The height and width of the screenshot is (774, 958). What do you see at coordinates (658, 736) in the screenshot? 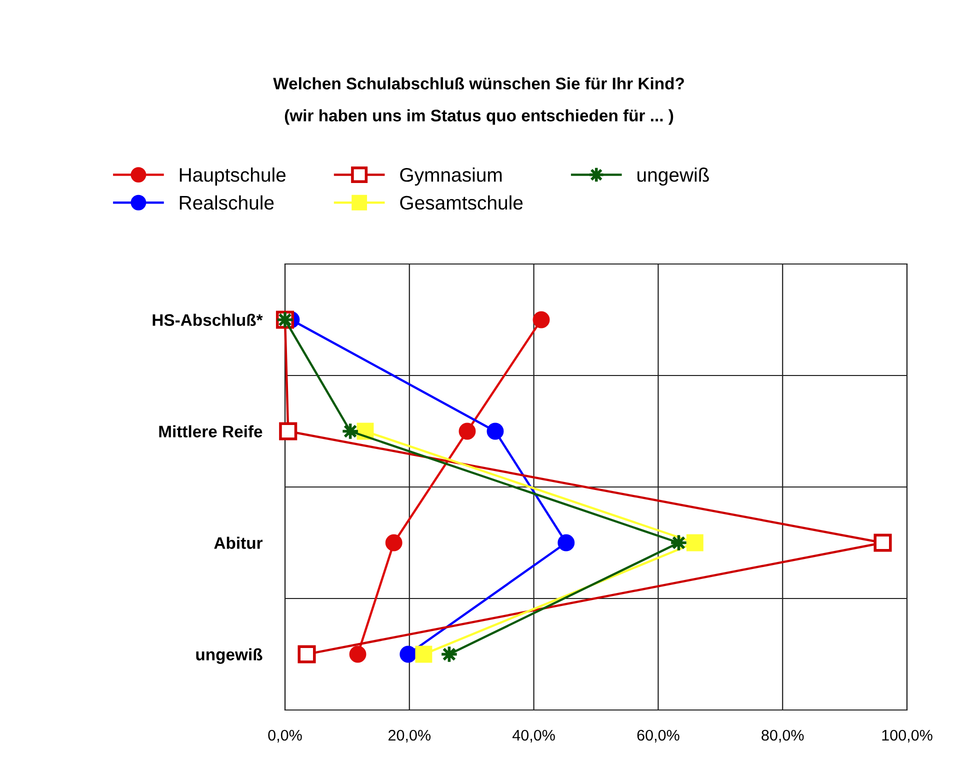
I see `x-tick-label: 60,0%` at bounding box center [658, 736].